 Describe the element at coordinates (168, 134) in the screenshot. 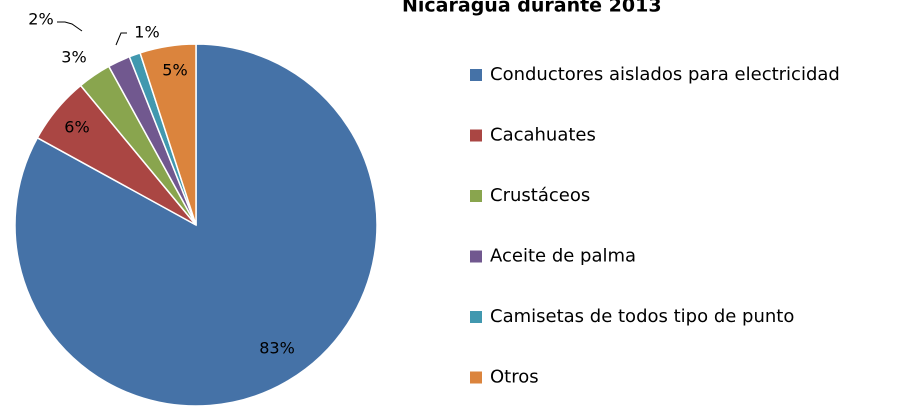

I see `pie-slice` at that location.